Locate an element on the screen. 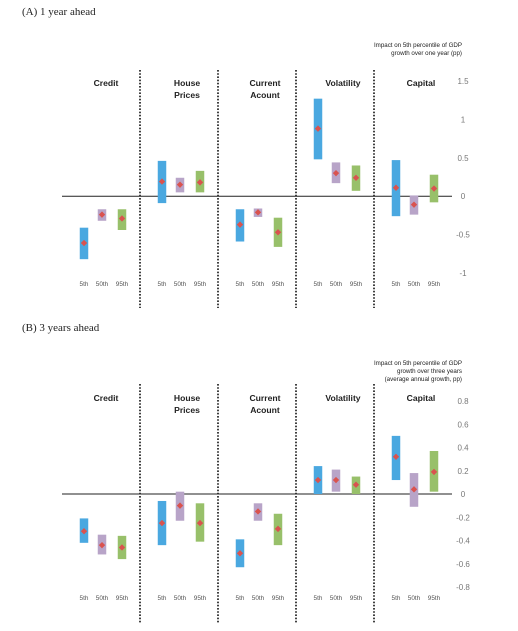 The width and height of the screenshot is (518, 631). y-tick-label: 1.5 is located at coordinates (463, 81).